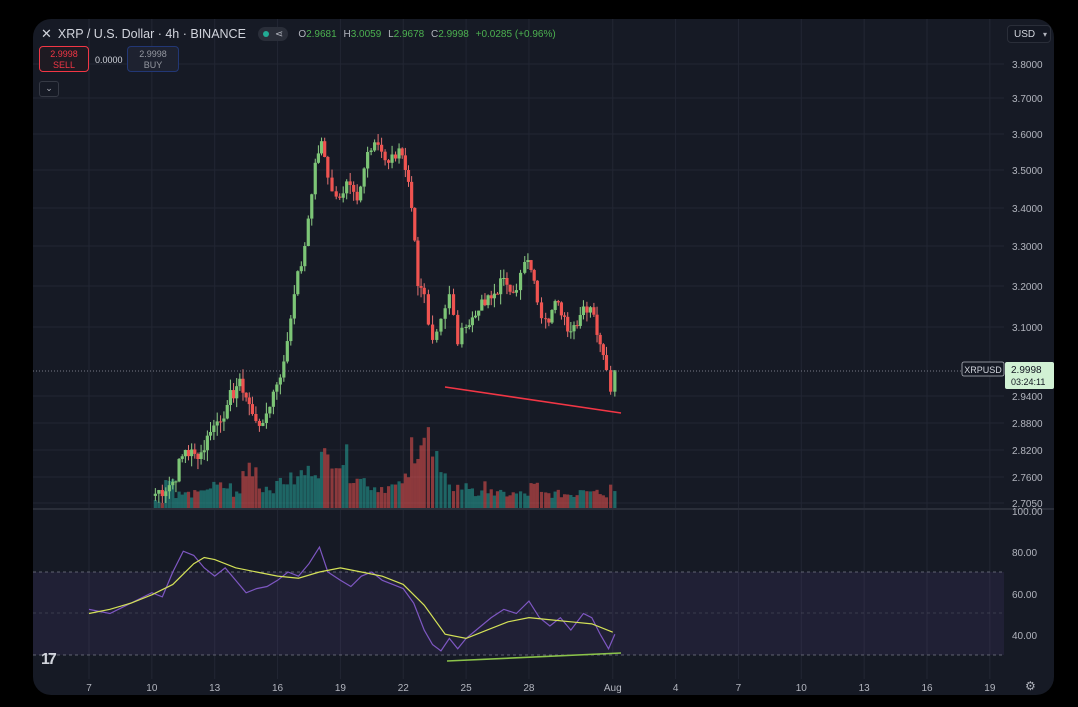 This screenshot has width=1078, height=707. I want to click on rsi-trendline, so click(534, 657).